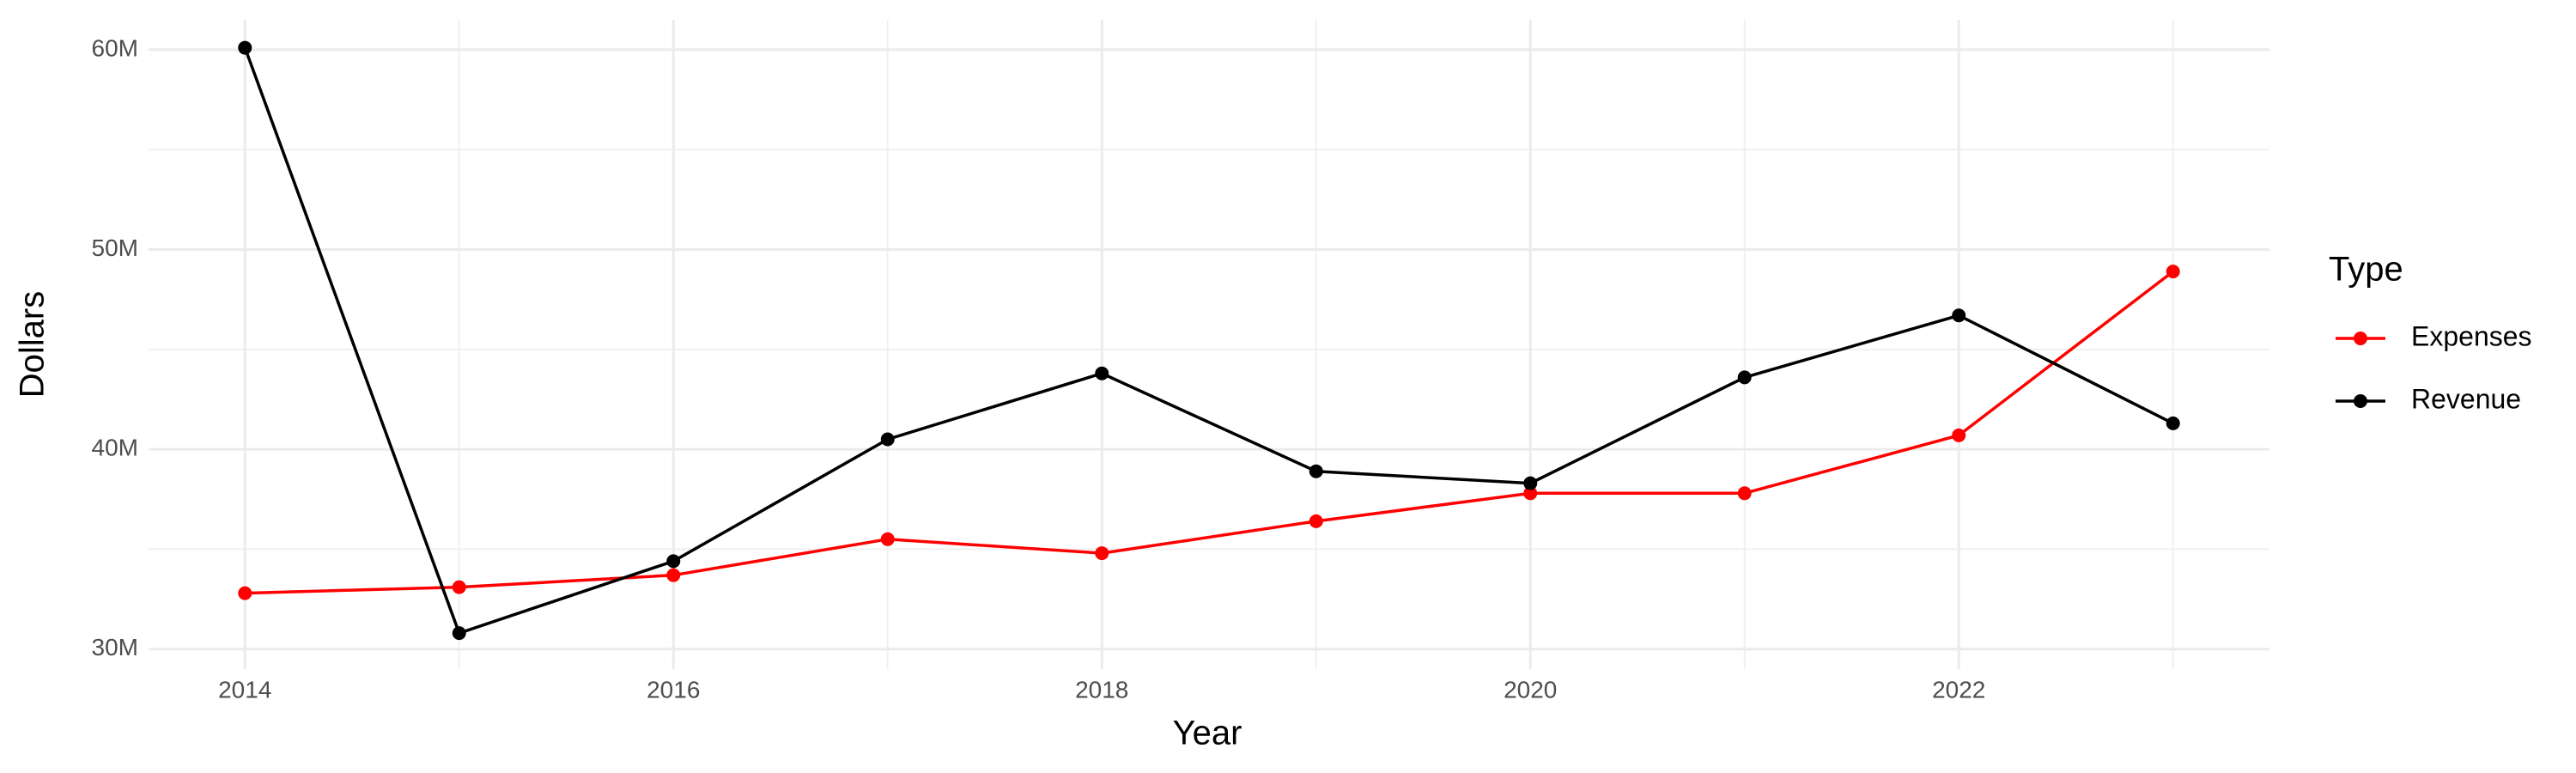 The height and width of the screenshot is (773, 2576). Describe the element at coordinates (1207, 733) in the screenshot. I see `x-axis-title: Year` at that location.